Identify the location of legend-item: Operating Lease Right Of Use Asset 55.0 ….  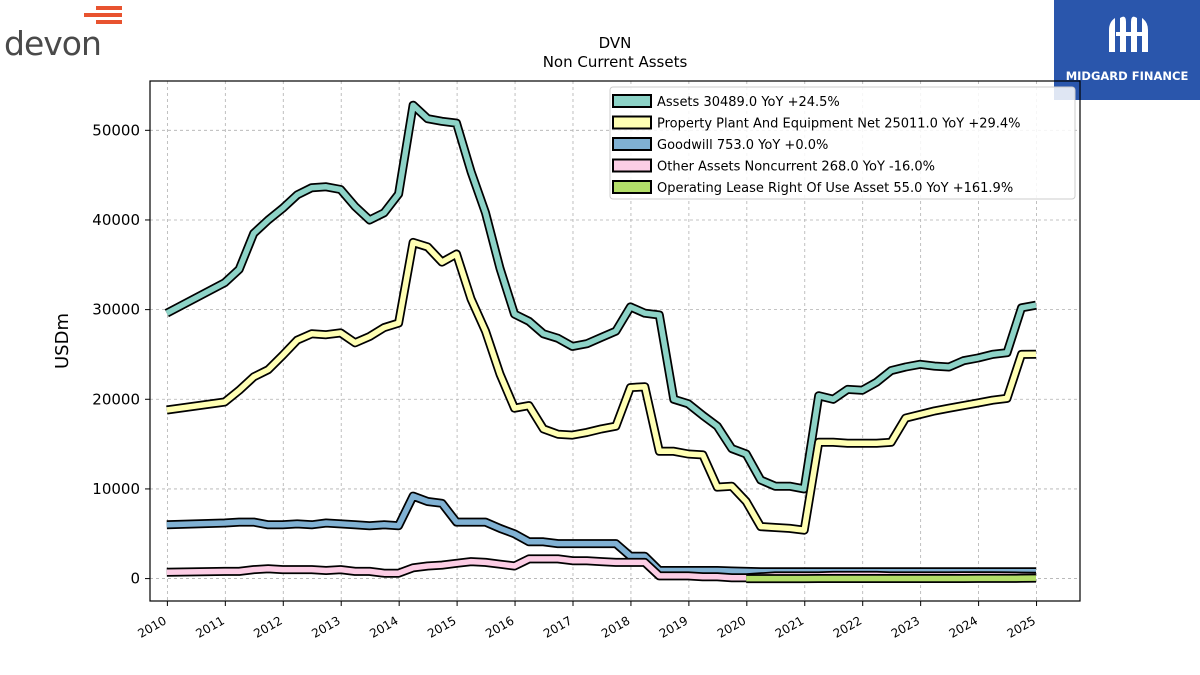
(812, 188).